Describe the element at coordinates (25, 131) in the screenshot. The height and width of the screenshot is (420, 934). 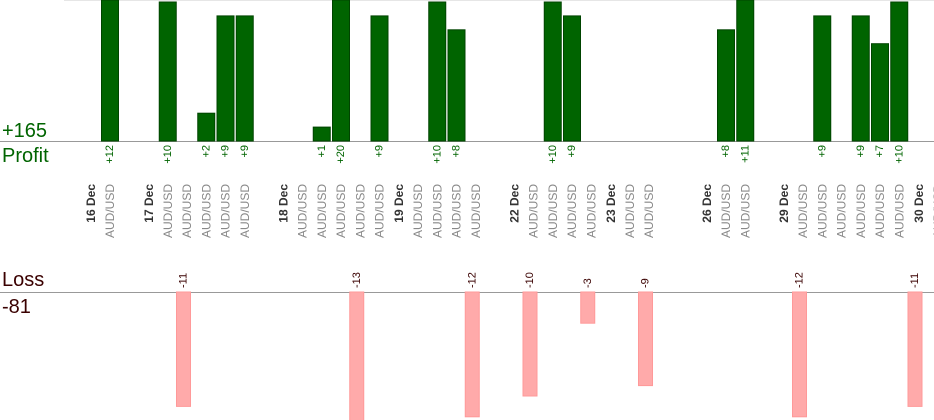
I see `profit-total: +165` at that location.